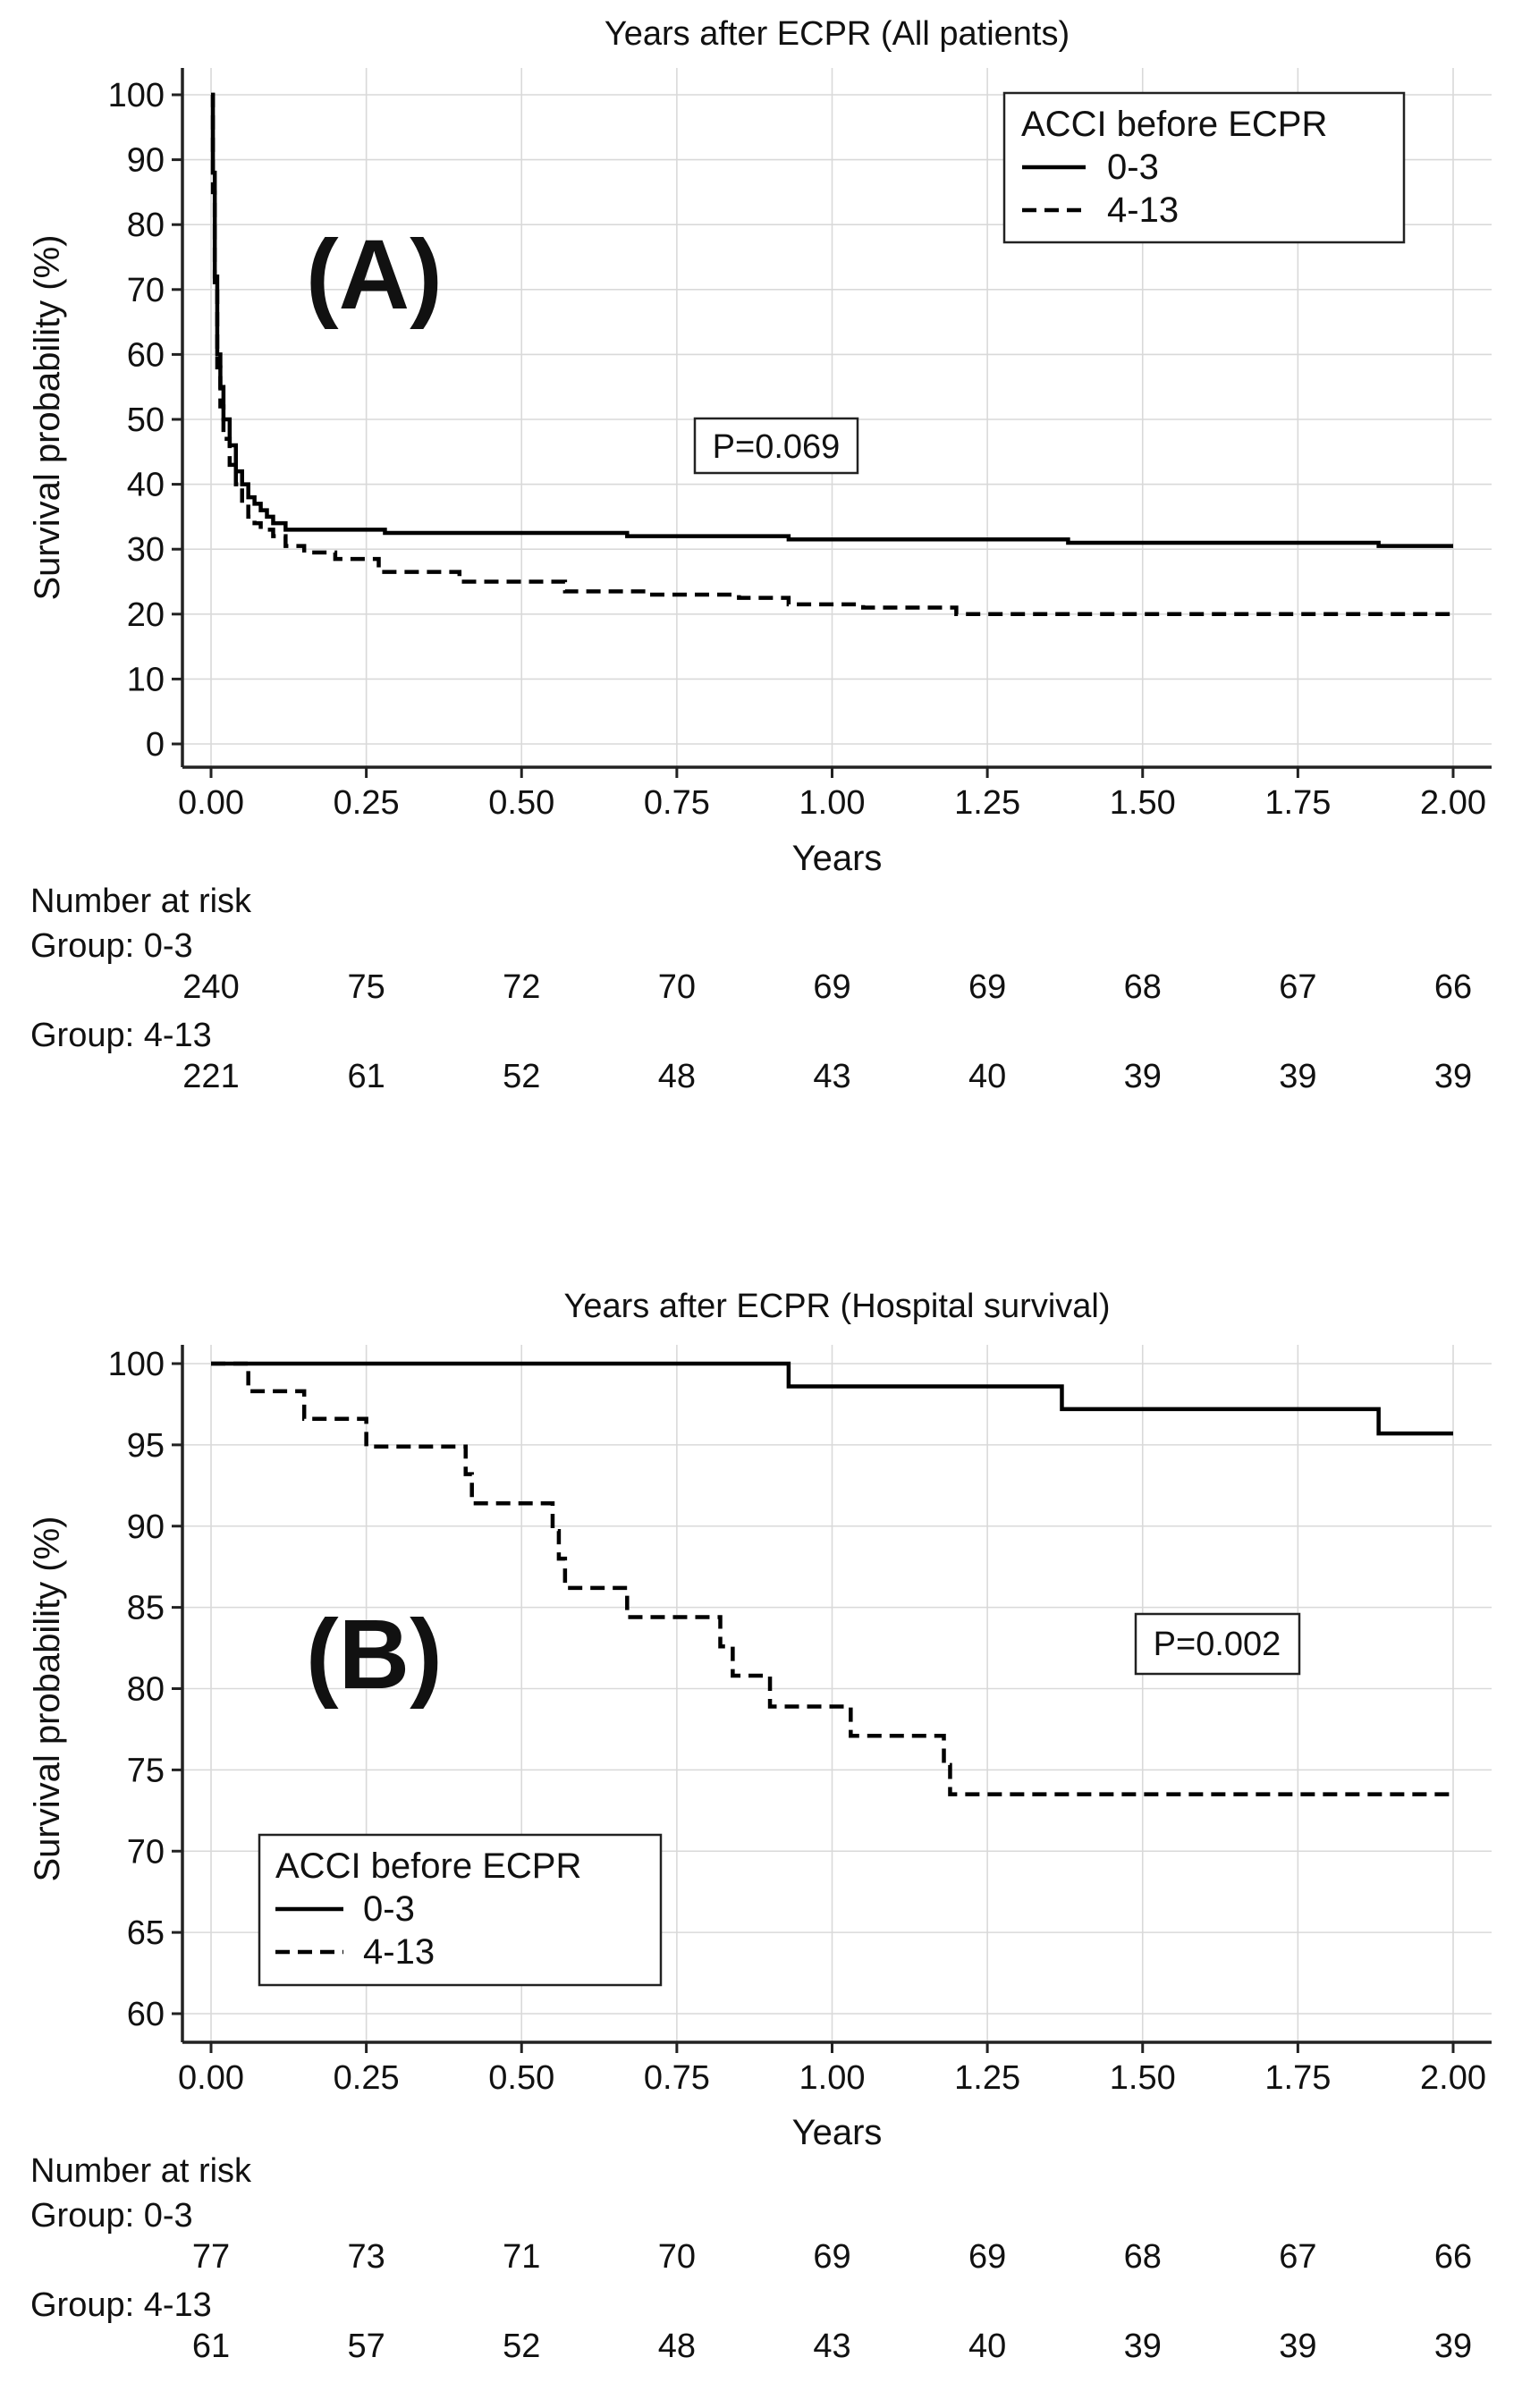 The width and height of the screenshot is (1522, 2408). I want to click on chart-b-curves, so click(832, 1578).